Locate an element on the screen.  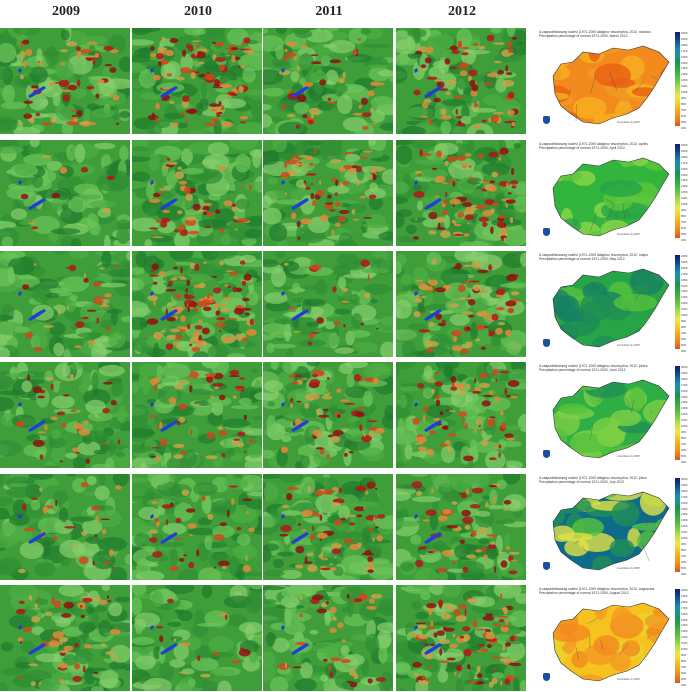
legend-tick: 200% is located at coordinates (684, 590).